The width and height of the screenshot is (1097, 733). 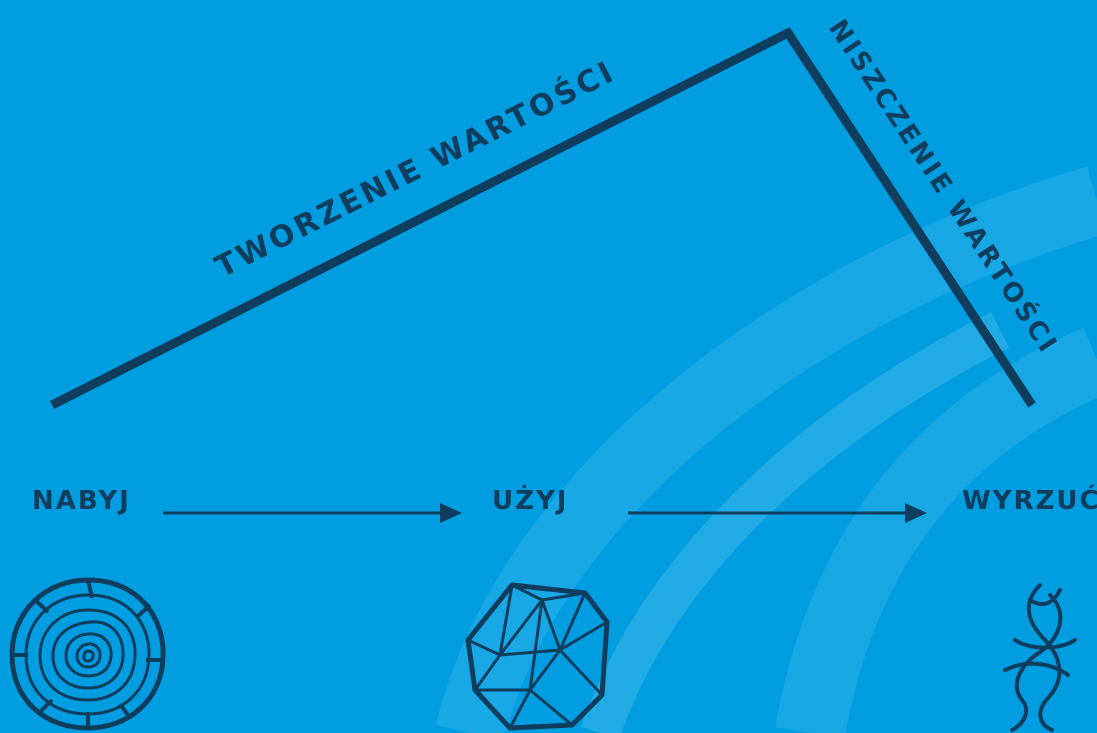 What do you see at coordinates (777, 513) in the screenshot?
I see `arrow-use-to-discard` at bounding box center [777, 513].